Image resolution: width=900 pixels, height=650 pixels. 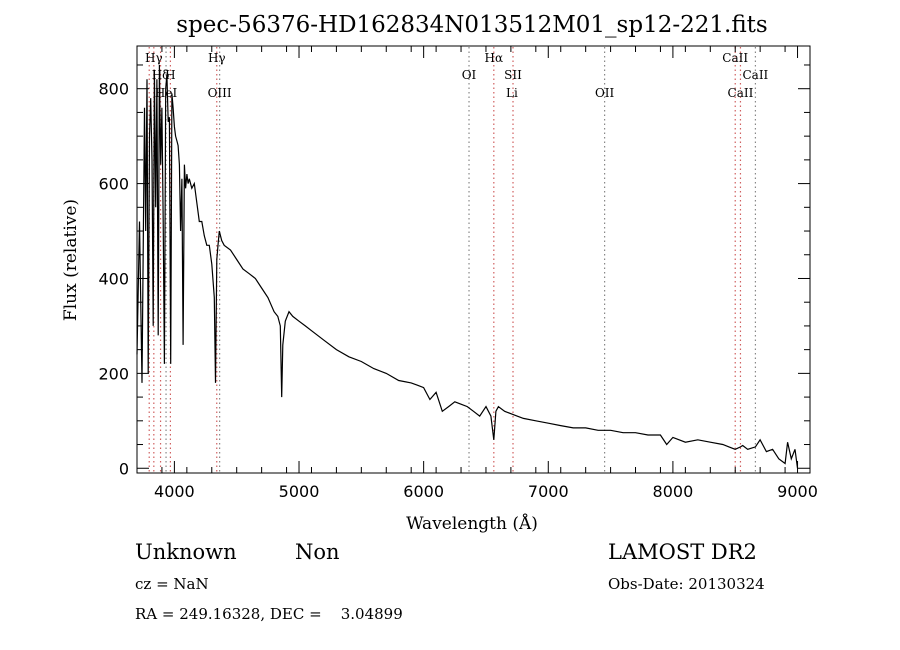 I want to click on line-annotation-4: Hγ, so click(x=217, y=58).